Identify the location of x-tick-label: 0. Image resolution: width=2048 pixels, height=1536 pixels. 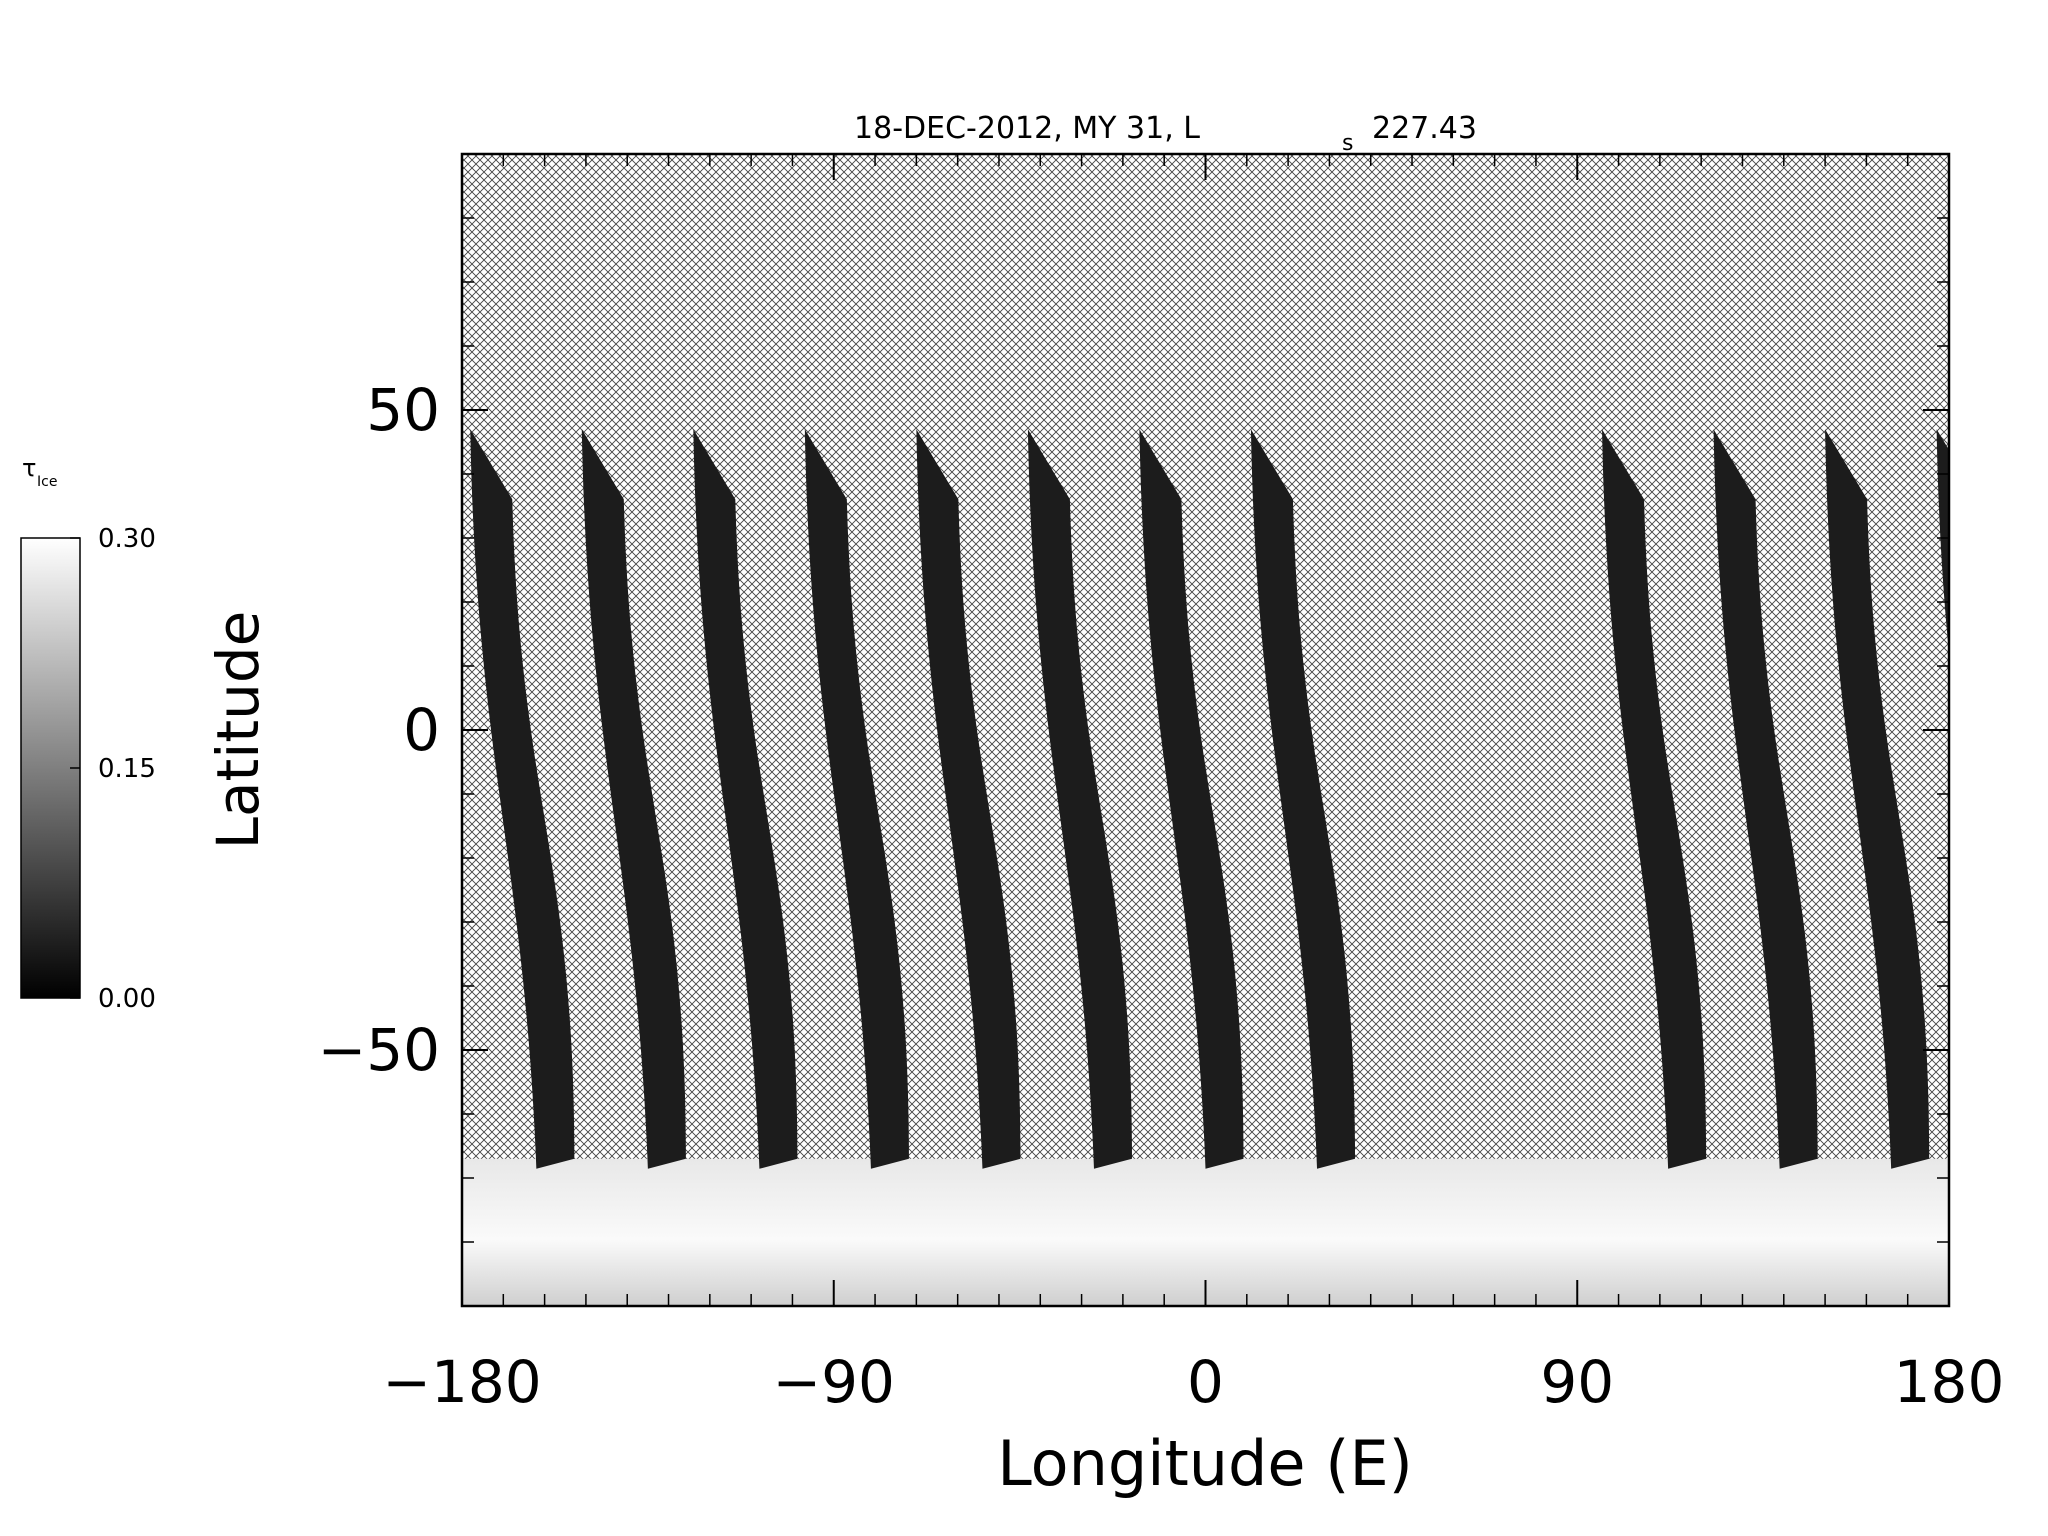
(1205, 1382).